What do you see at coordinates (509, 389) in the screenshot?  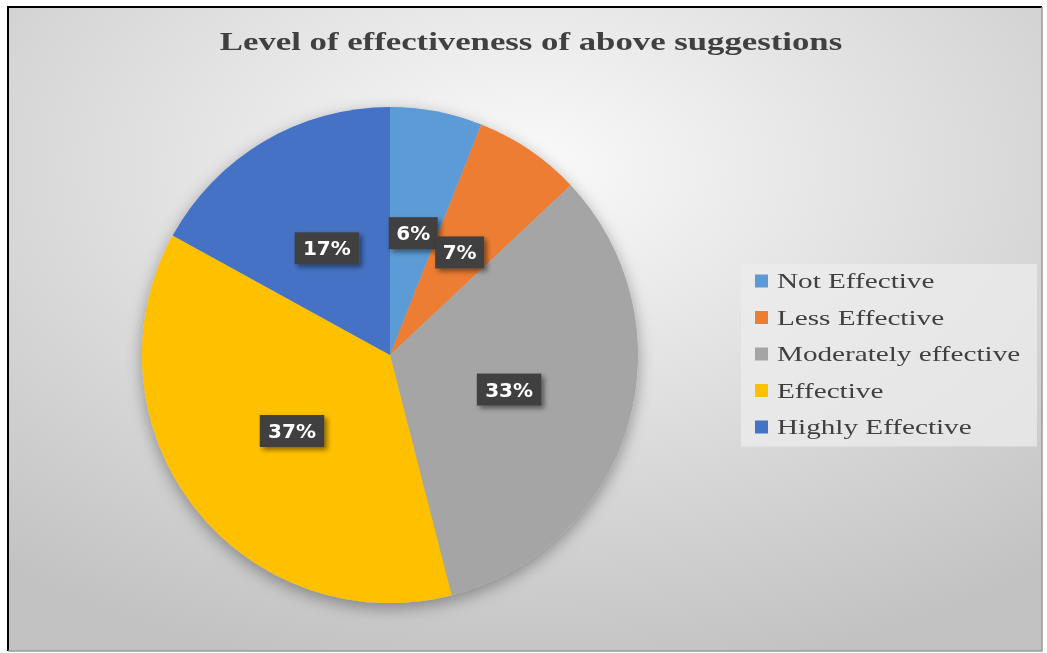 I see `data-label: 33%` at bounding box center [509, 389].